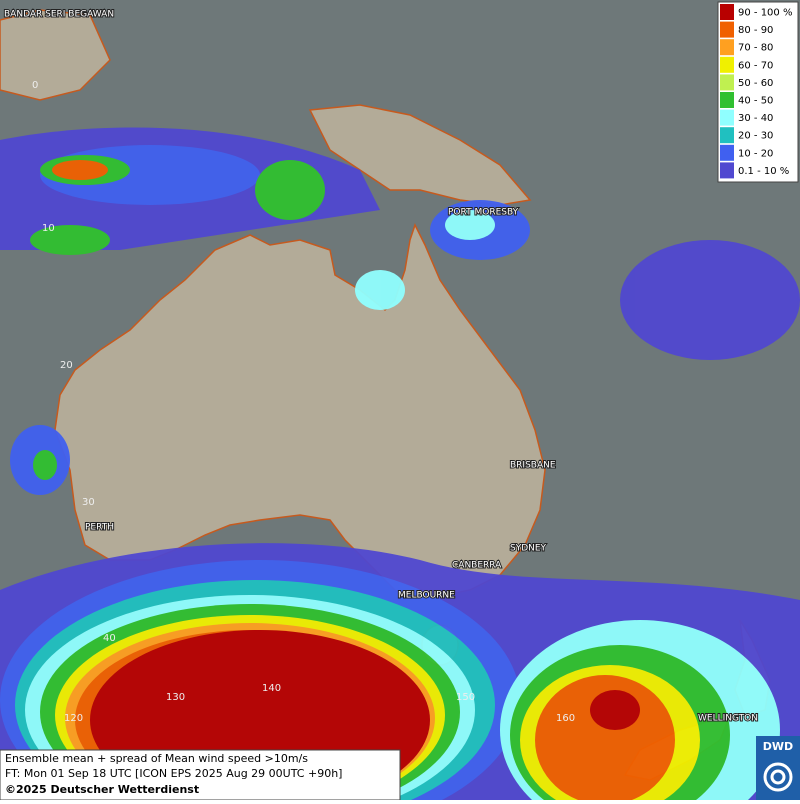  I want to click on grid-label: 130, so click(175, 697).